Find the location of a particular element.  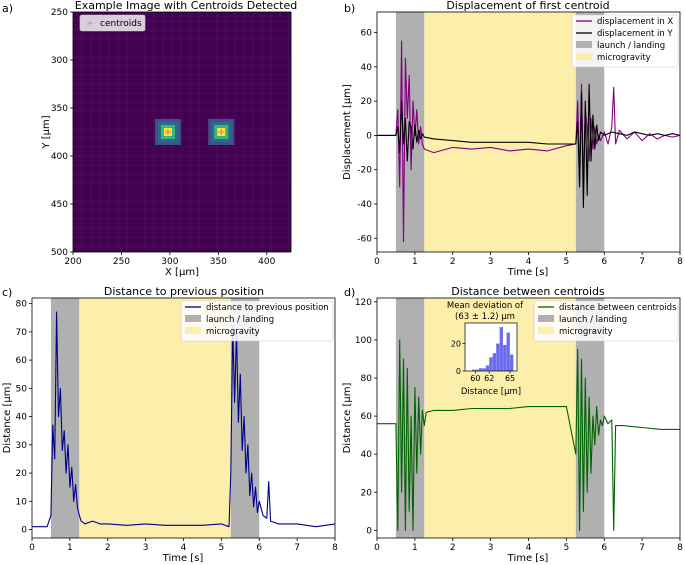

panel-a-ylabel: Y [µm] is located at coordinates (46, 132).